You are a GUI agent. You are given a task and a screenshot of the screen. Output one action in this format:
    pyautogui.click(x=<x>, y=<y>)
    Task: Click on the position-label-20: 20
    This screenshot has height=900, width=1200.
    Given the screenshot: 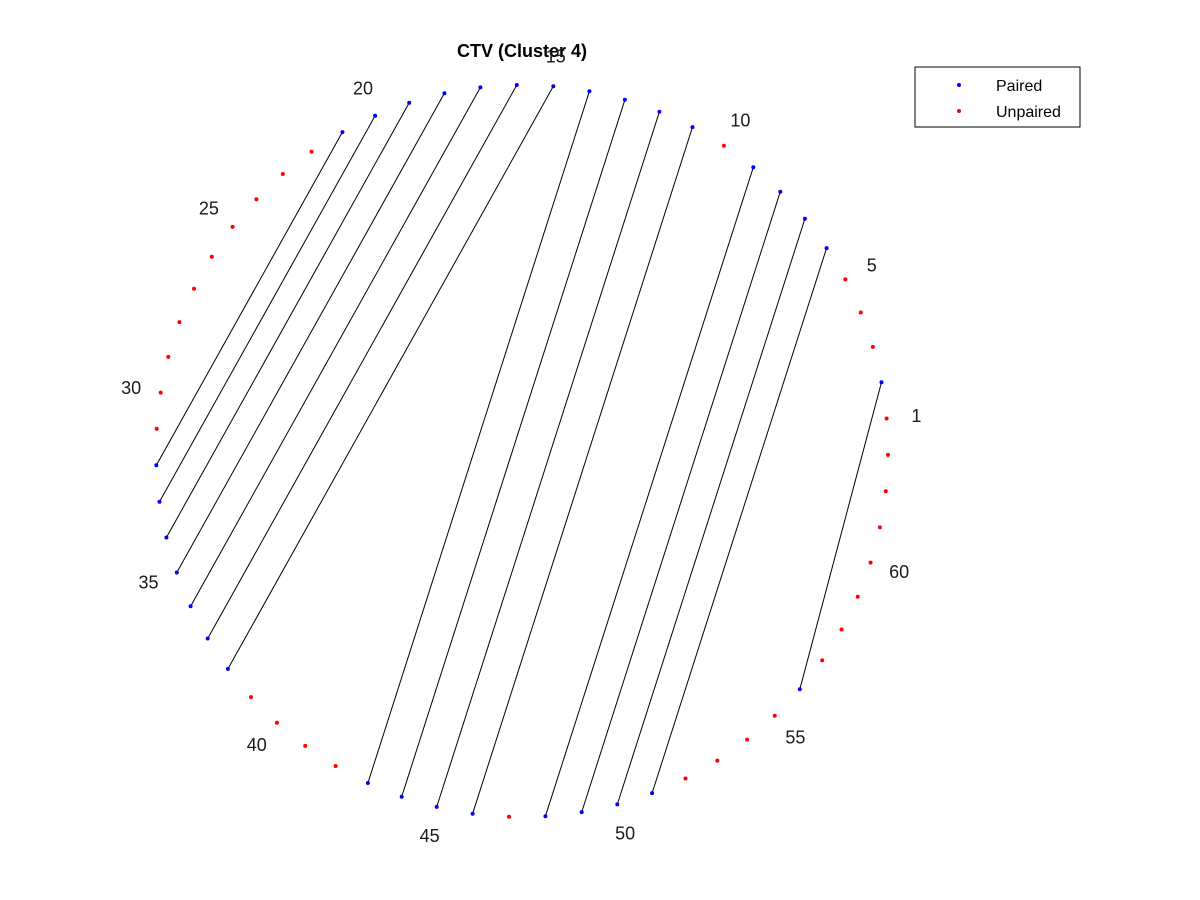 What is the action you would take?
    pyautogui.click(x=363, y=88)
    